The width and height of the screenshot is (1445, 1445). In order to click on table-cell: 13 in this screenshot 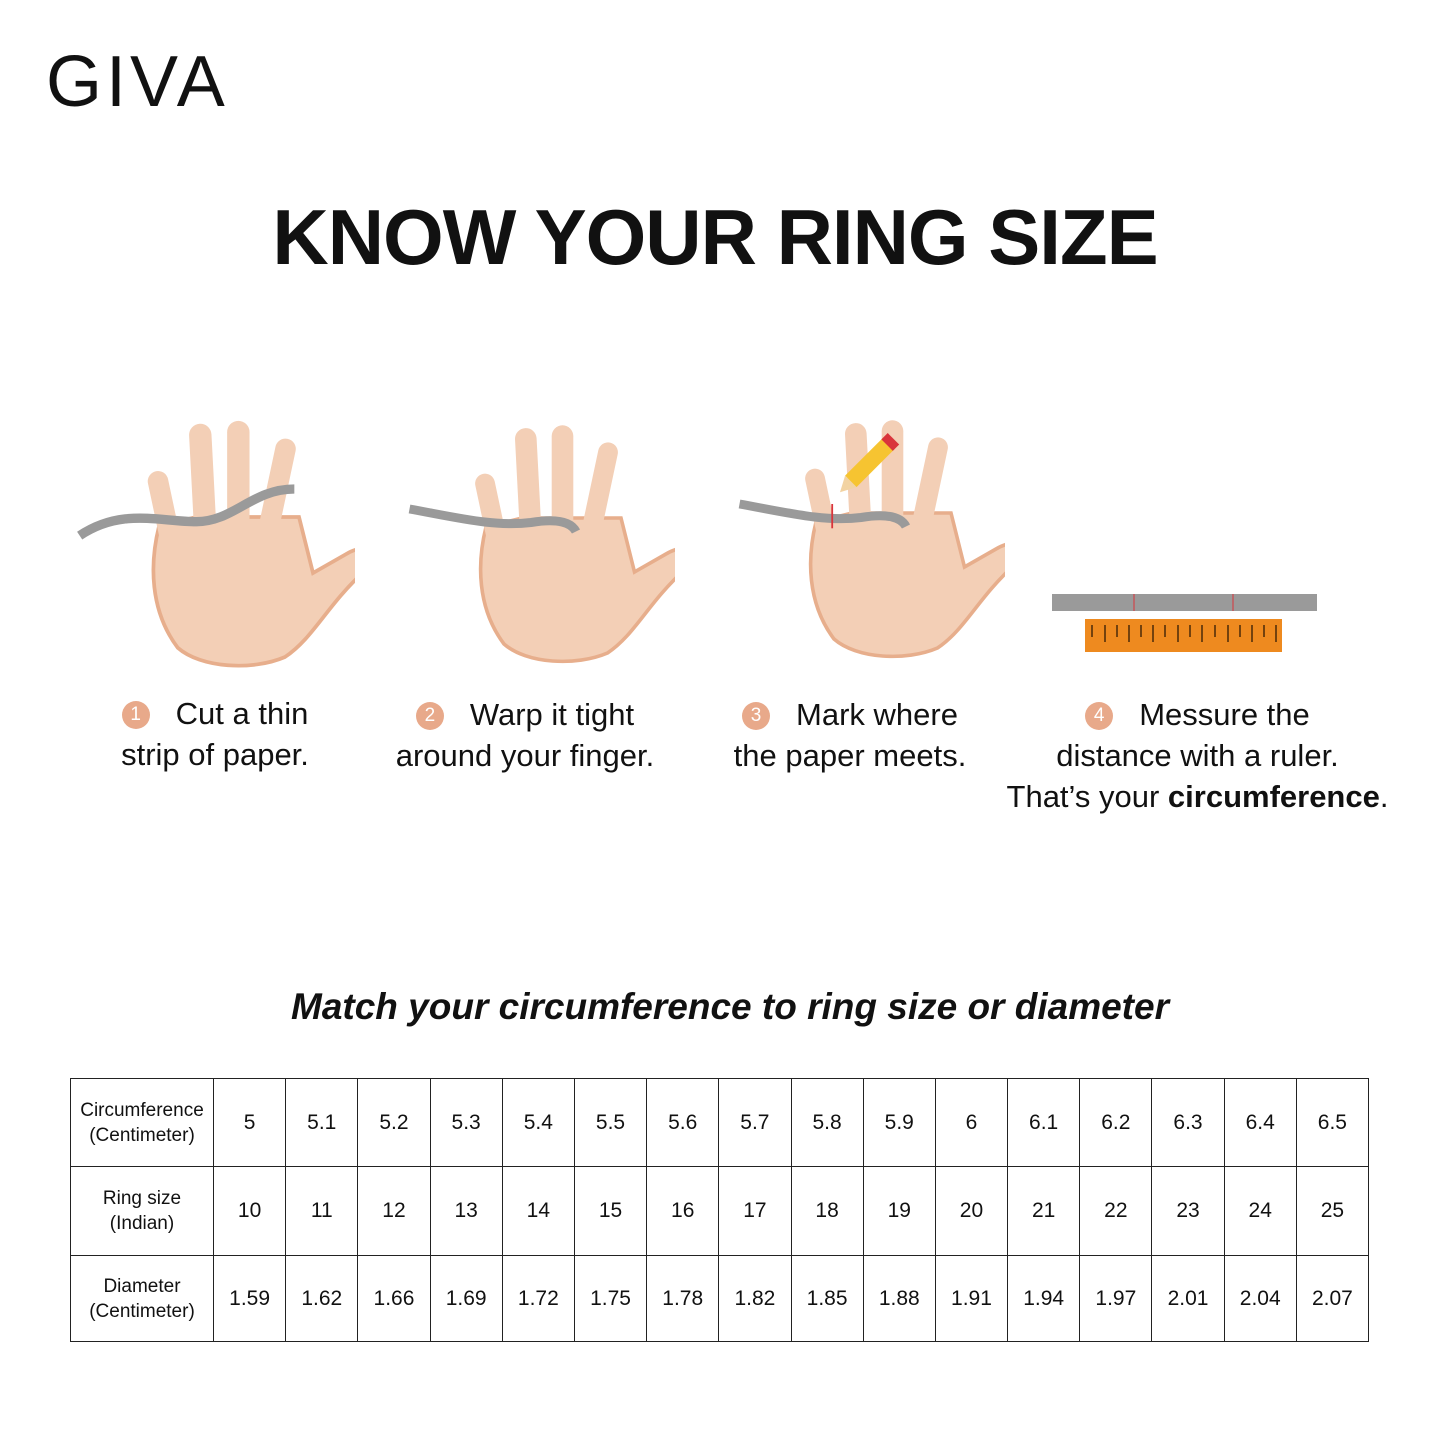, I will do `click(466, 1211)`.